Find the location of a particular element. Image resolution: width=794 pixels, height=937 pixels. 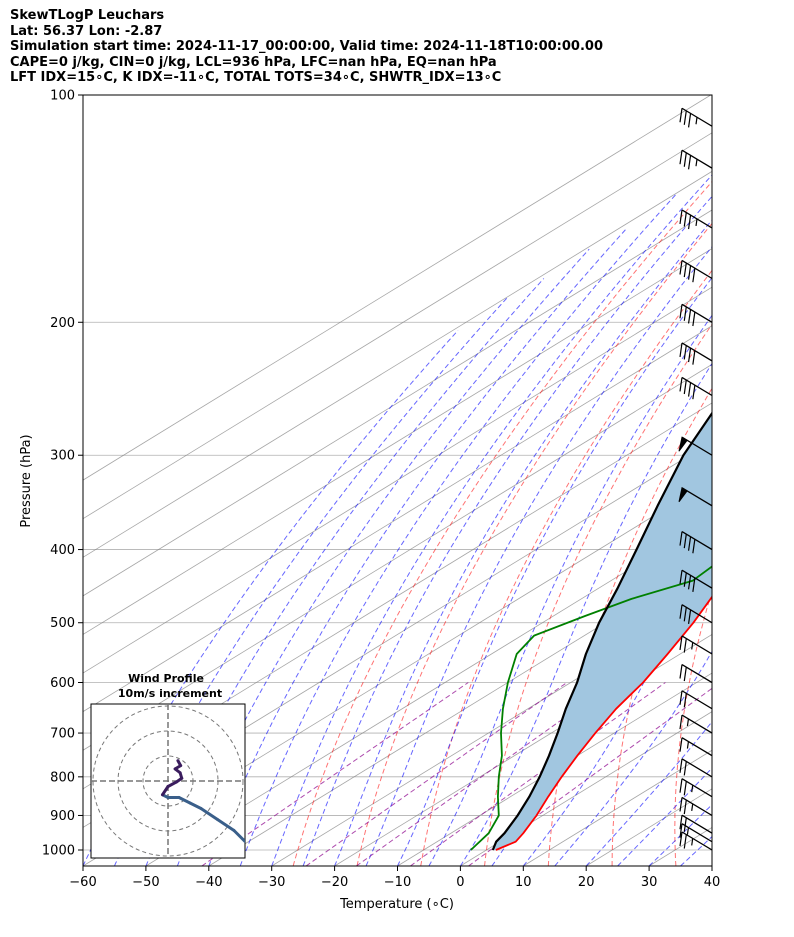

y-axis-label: Pressure (hPa) is located at coordinates (26, 480).